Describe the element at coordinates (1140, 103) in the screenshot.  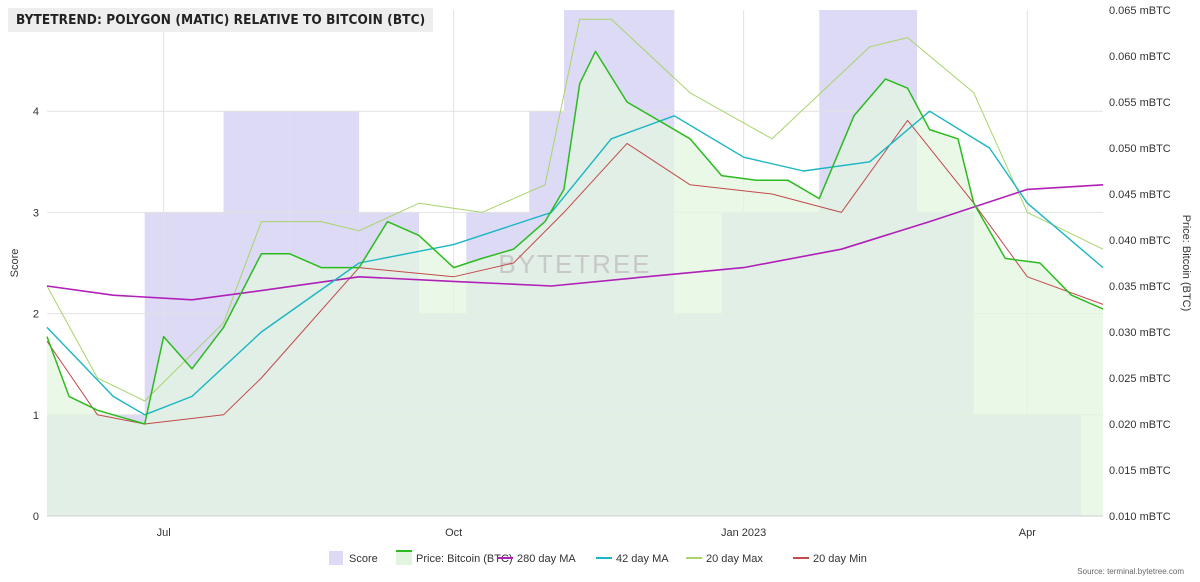
I see `right-tick-label: 0.055 mBTC` at that location.